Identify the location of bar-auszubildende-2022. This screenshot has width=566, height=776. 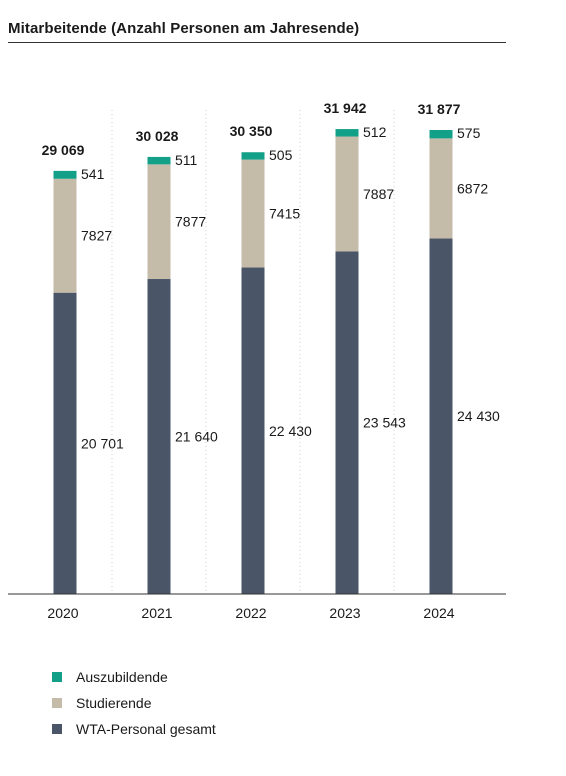
(253, 156).